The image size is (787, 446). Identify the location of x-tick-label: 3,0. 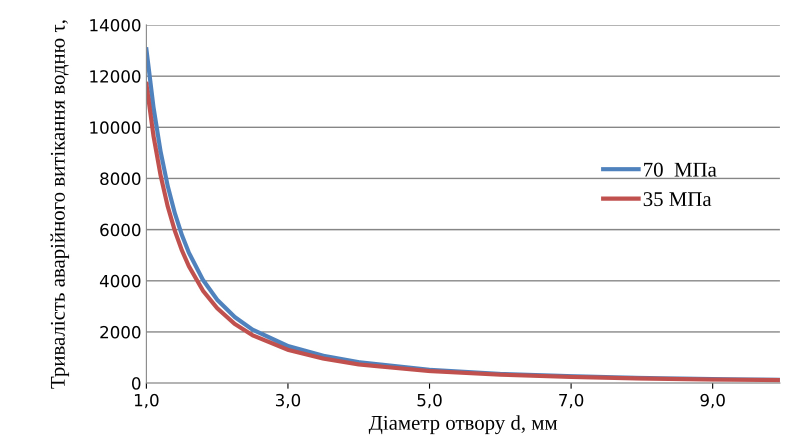
(288, 401).